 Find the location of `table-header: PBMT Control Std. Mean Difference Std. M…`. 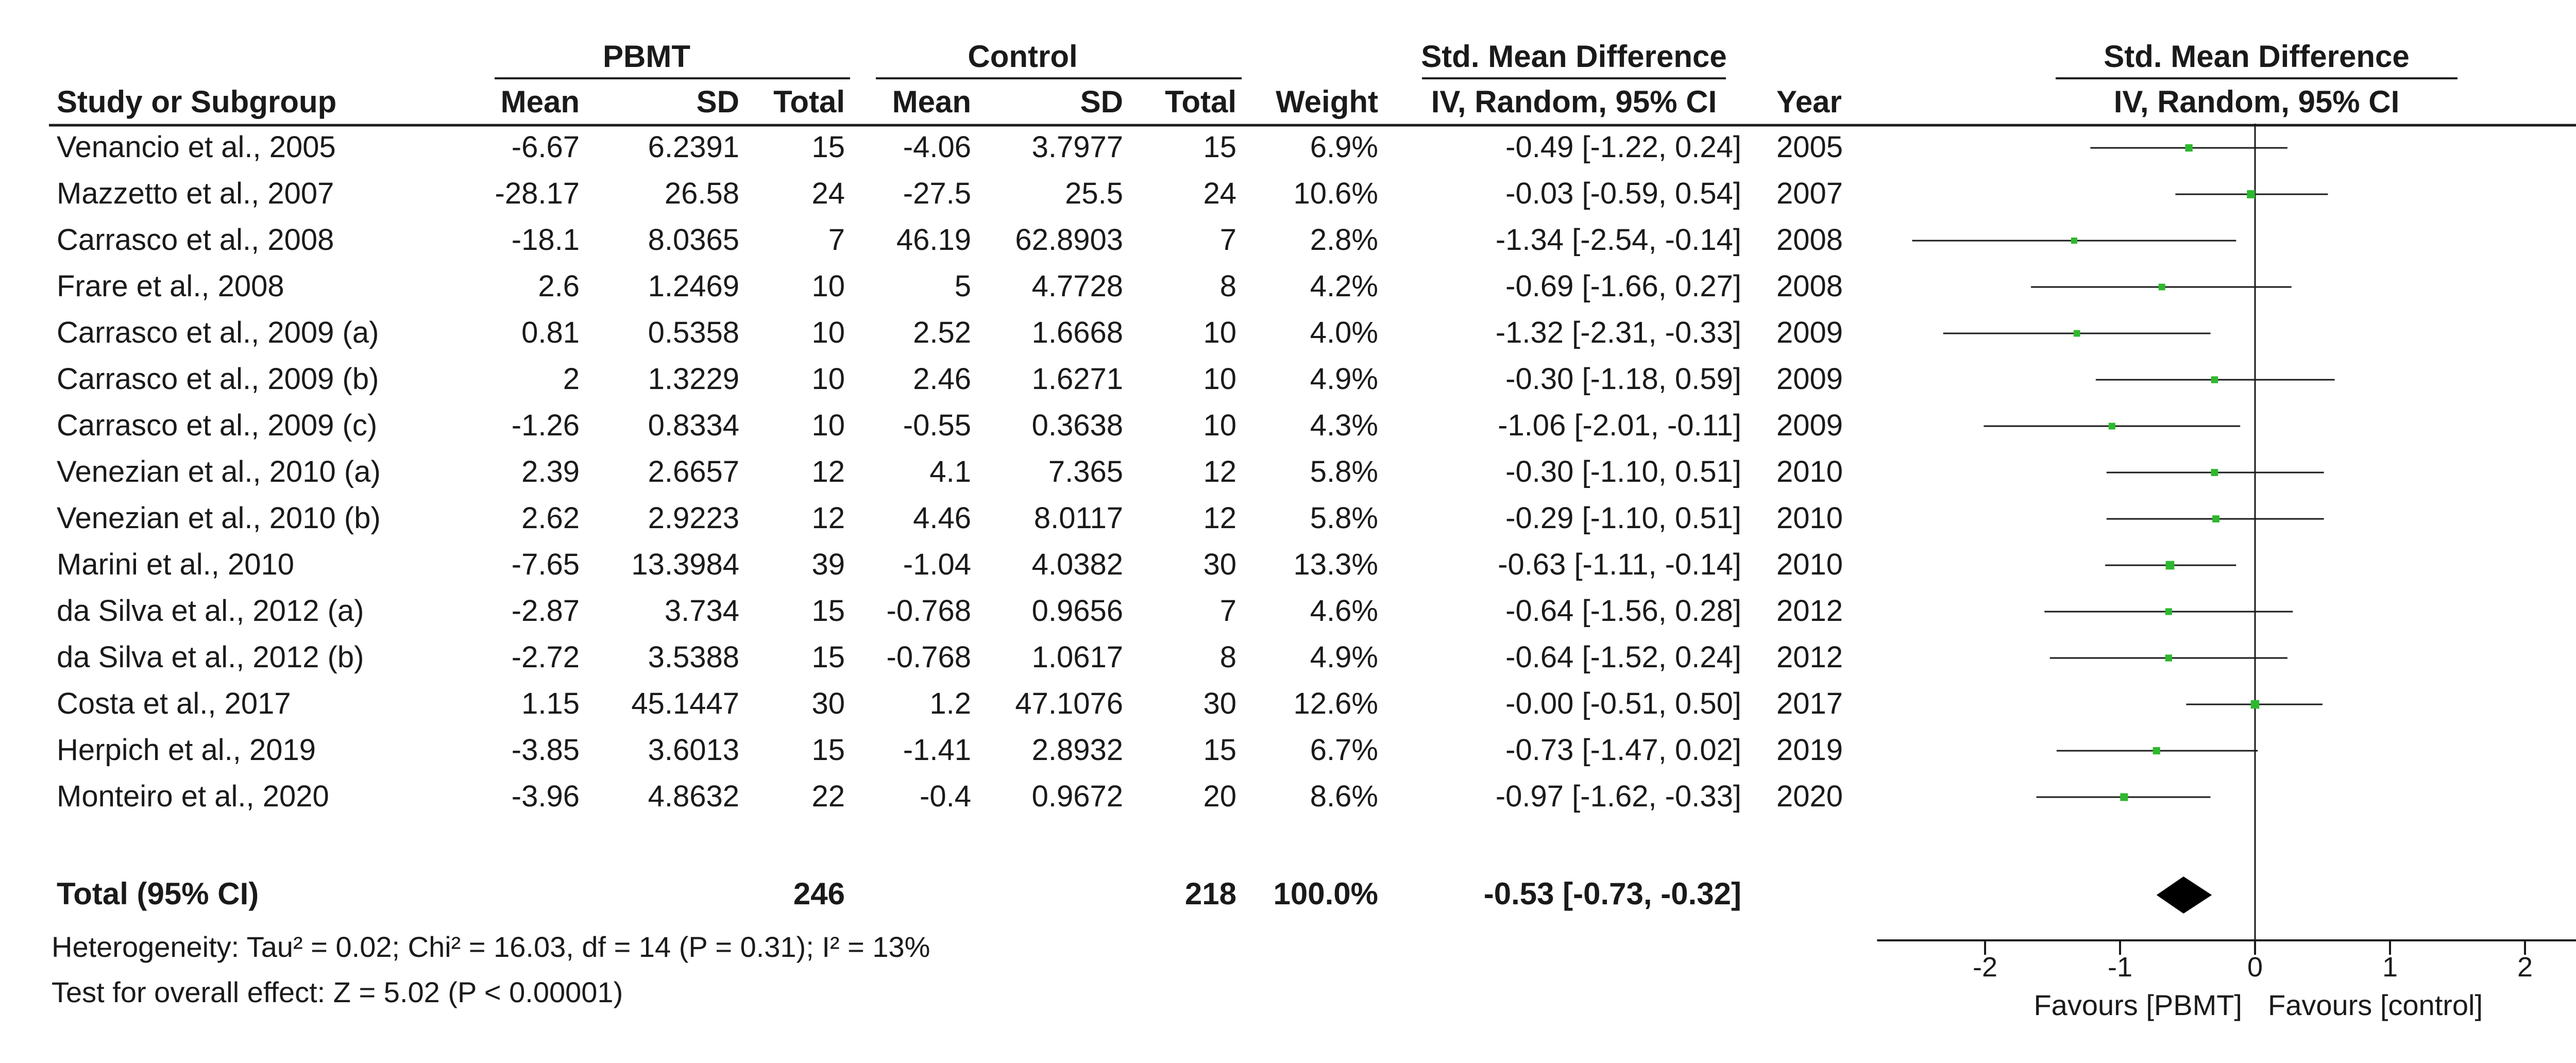

table-header: PBMT Control Std. Mean Difference Std. M… is located at coordinates (1233, 79).